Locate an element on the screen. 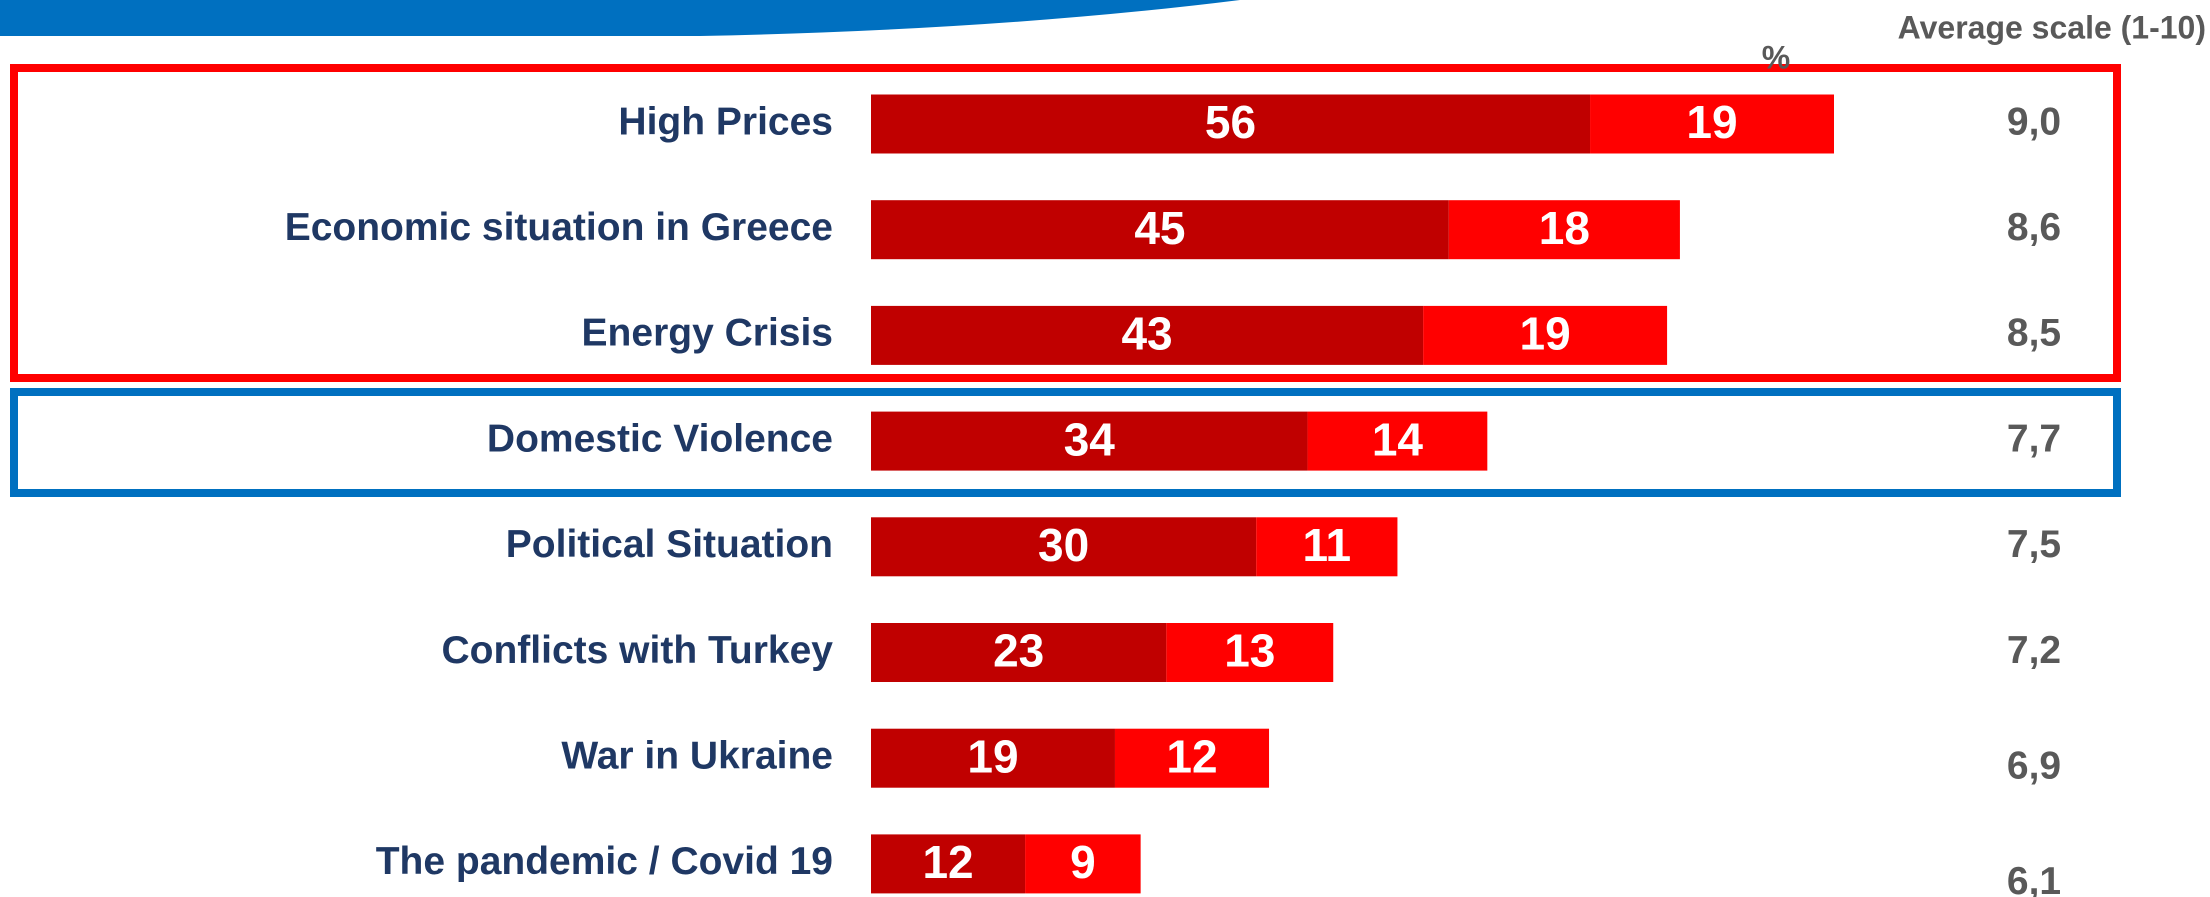  average-scale-value: 9,0 is located at coordinates (2034, 121).